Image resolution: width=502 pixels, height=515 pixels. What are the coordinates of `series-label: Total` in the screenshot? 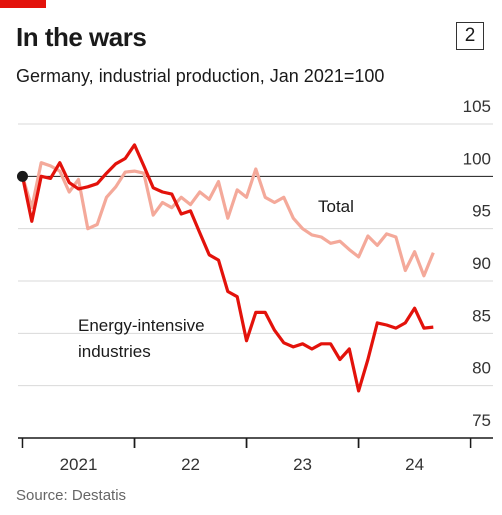 It's located at (336, 206).